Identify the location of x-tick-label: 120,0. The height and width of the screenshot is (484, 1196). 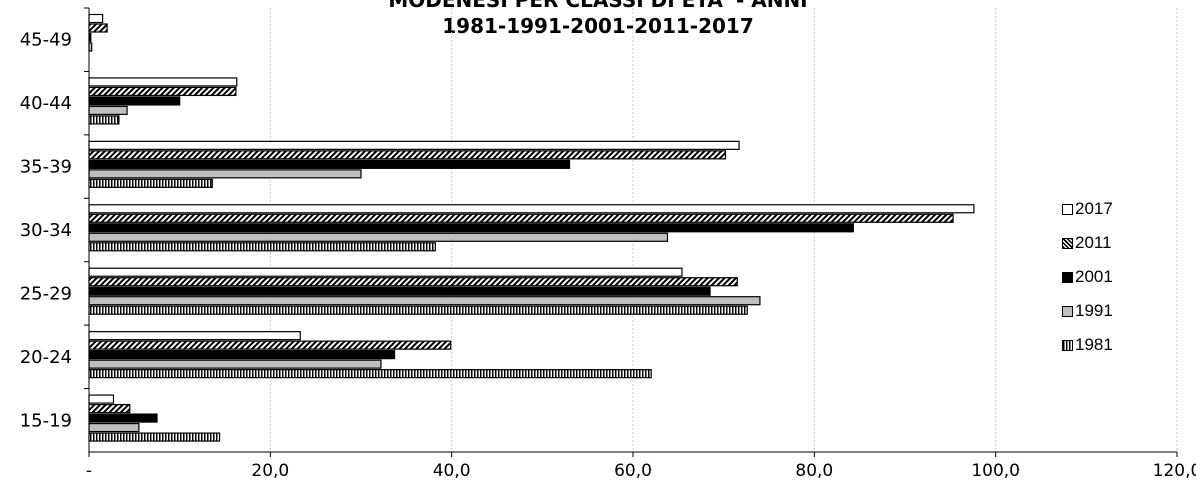
(1174, 471).